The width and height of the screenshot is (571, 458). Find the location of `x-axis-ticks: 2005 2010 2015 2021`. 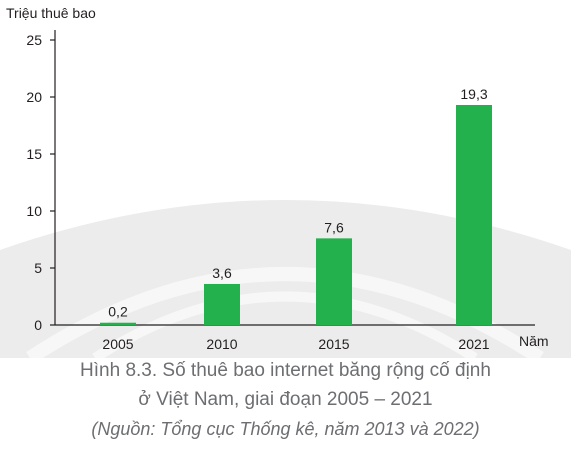

x-axis-ticks: 2005 2010 2015 2021 is located at coordinates (295, 344).